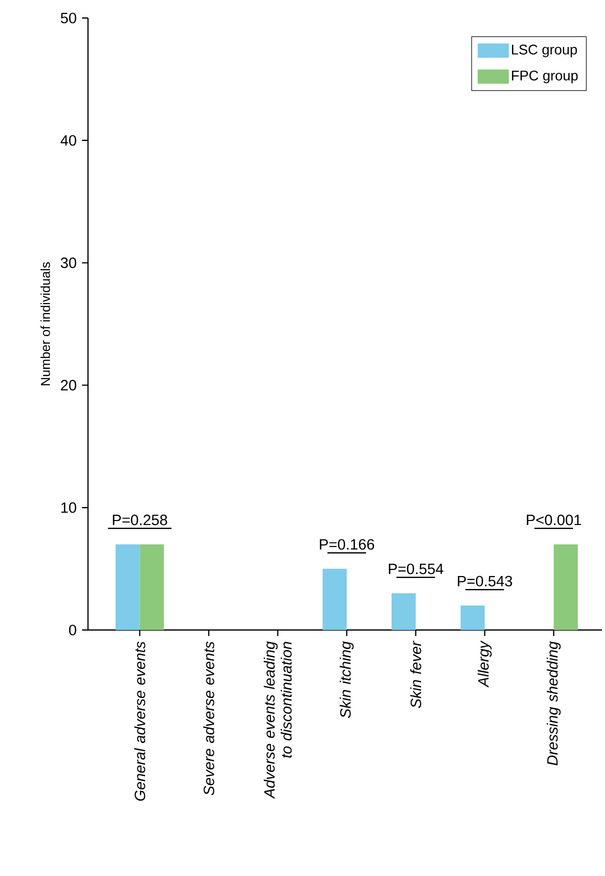 The width and height of the screenshot is (605, 876). I want to click on y-tick-label: 0, so click(72, 630).